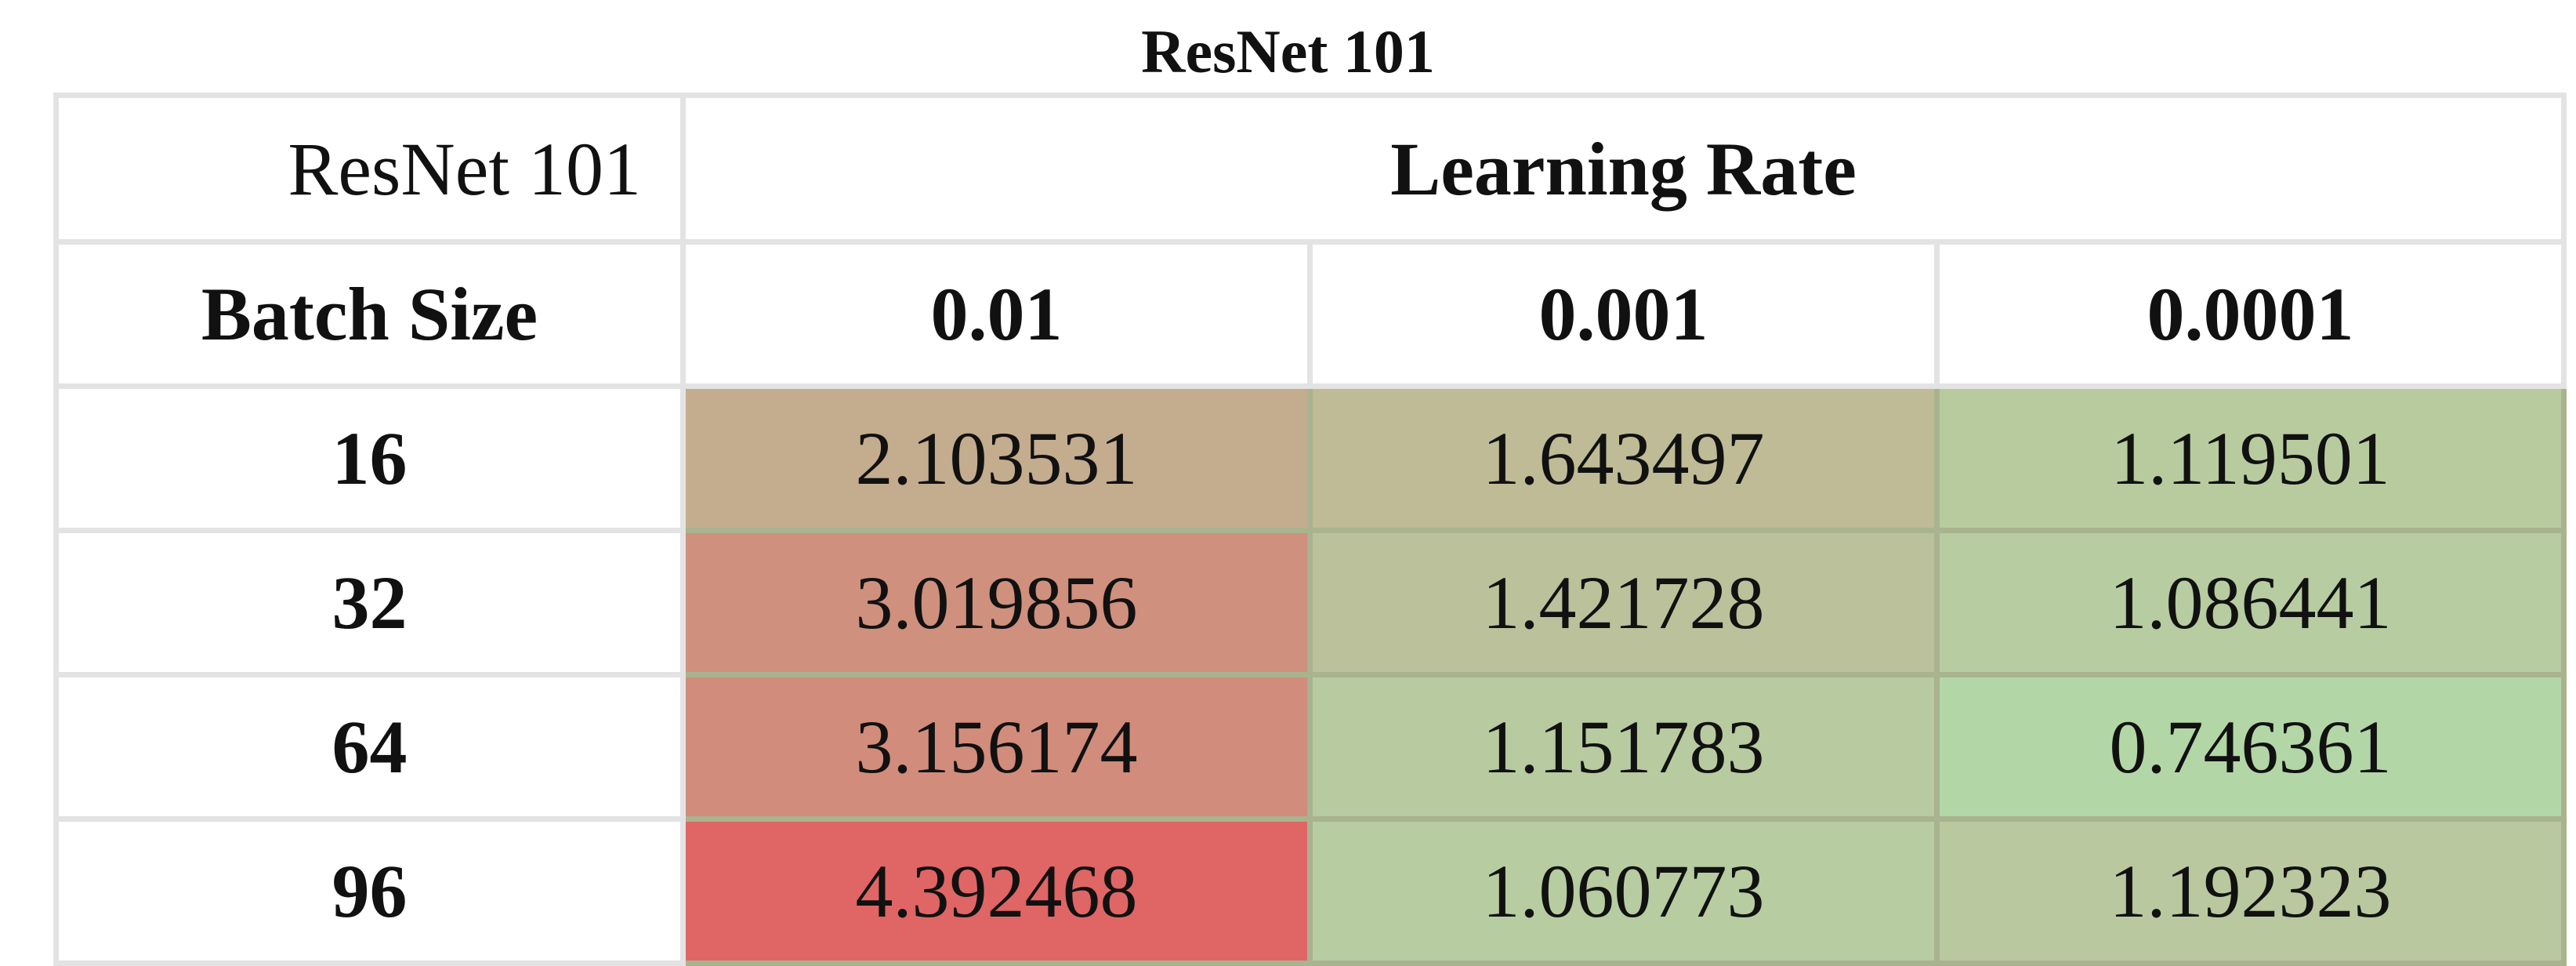  Describe the element at coordinates (369, 458) in the screenshot. I see `row-label-0: 16` at that location.